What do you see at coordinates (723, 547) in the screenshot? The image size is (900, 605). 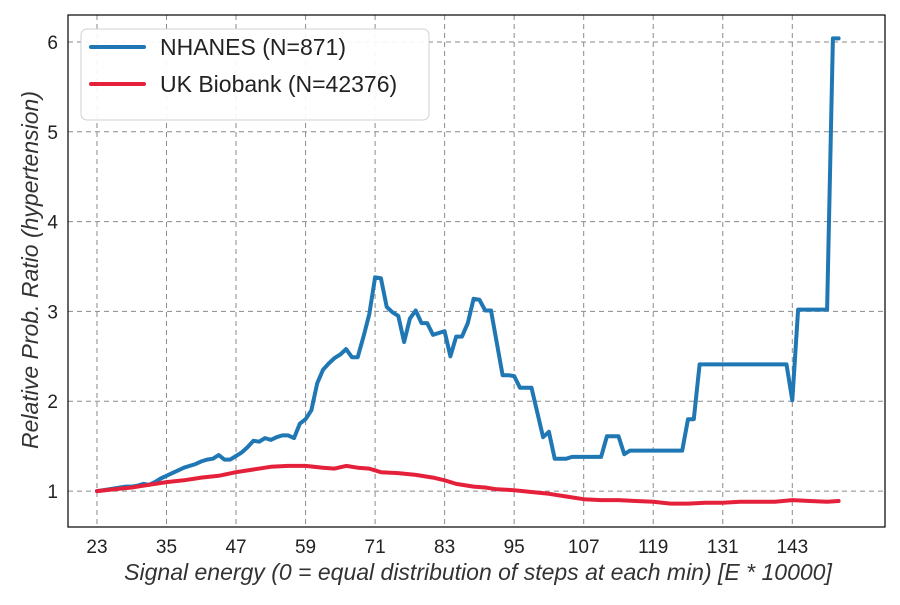 I see `x-tick-label: 131` at bounding box center [723, 547].